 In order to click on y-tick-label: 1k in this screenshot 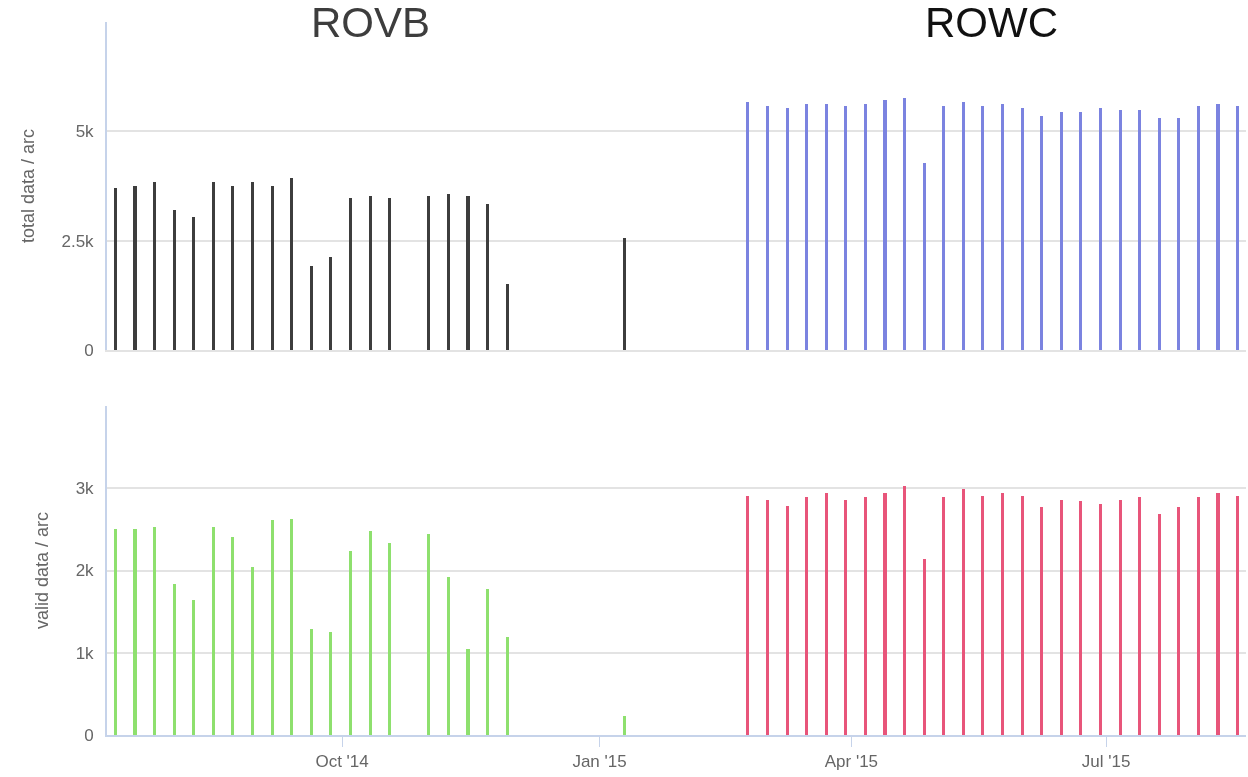, I will do `click(85, 653)`.